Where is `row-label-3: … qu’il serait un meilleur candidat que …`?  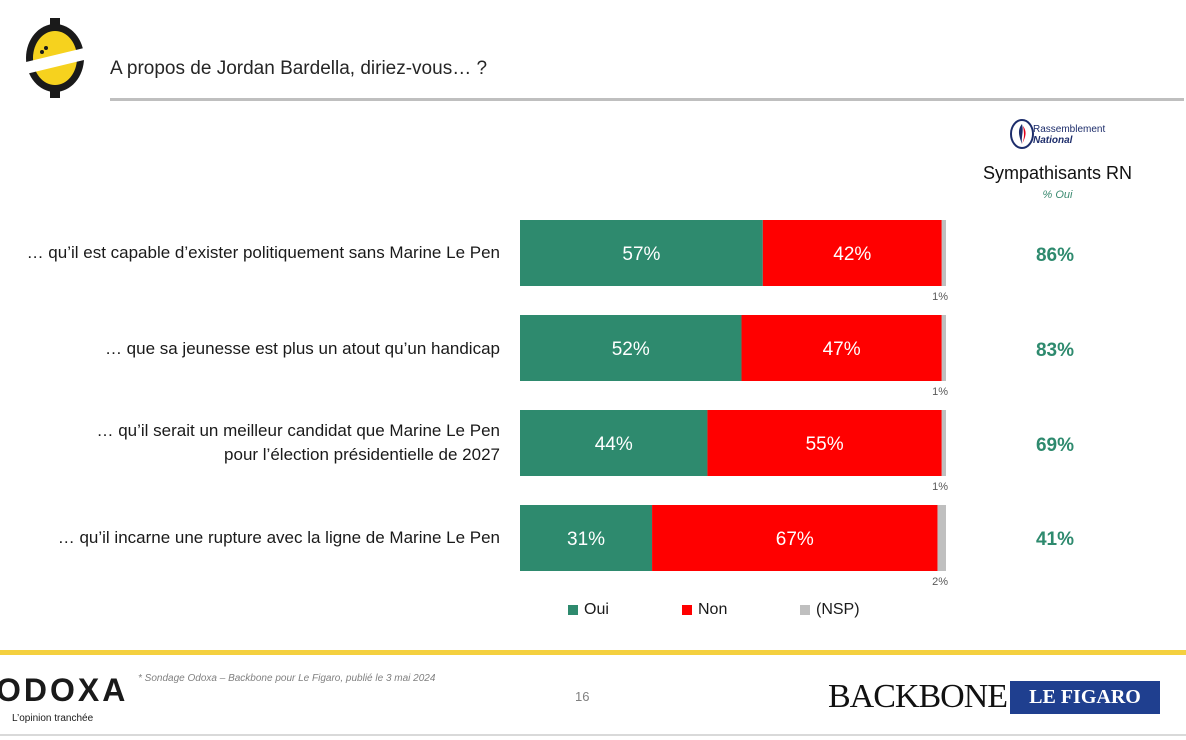
row-label-3: … qu’il serait un meilleur candidat que … is located at coordinates (298, 443).